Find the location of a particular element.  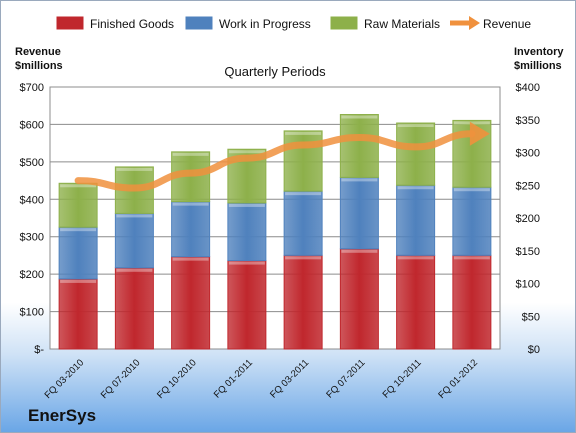

legend-label: Work in Progress is located at coordinates (265, 24).